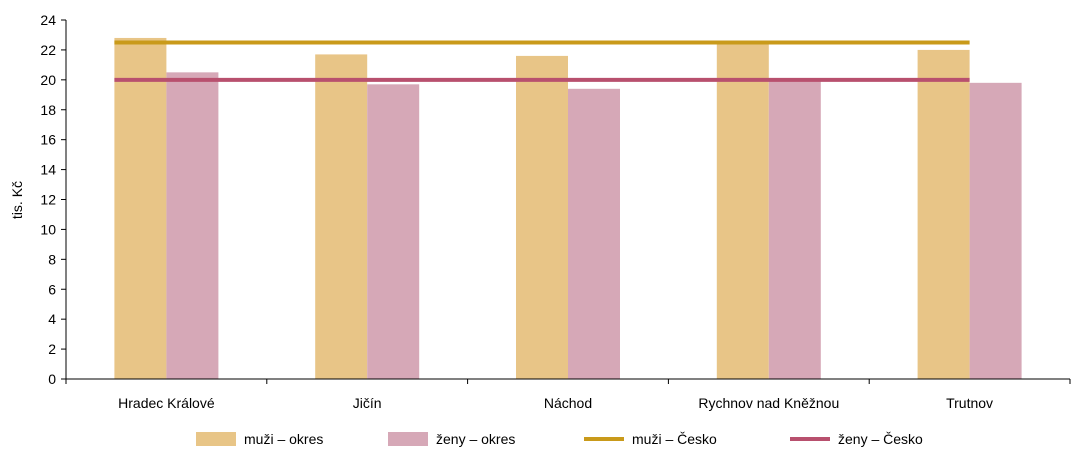 The height and width of the screenshot is (450, 1078). What do you see at coordinates (48, 80) in the screenshot?
I see `y-tick-label: 20` at bounding box center [48, 80].